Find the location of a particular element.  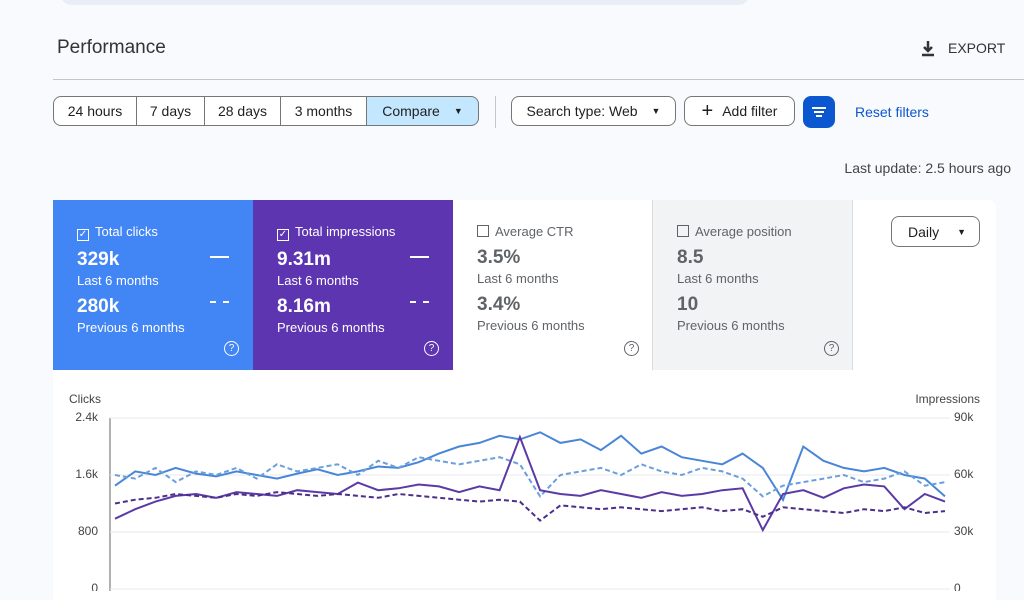

y2-tick-label: 60k is located at coordinates (964, 474).